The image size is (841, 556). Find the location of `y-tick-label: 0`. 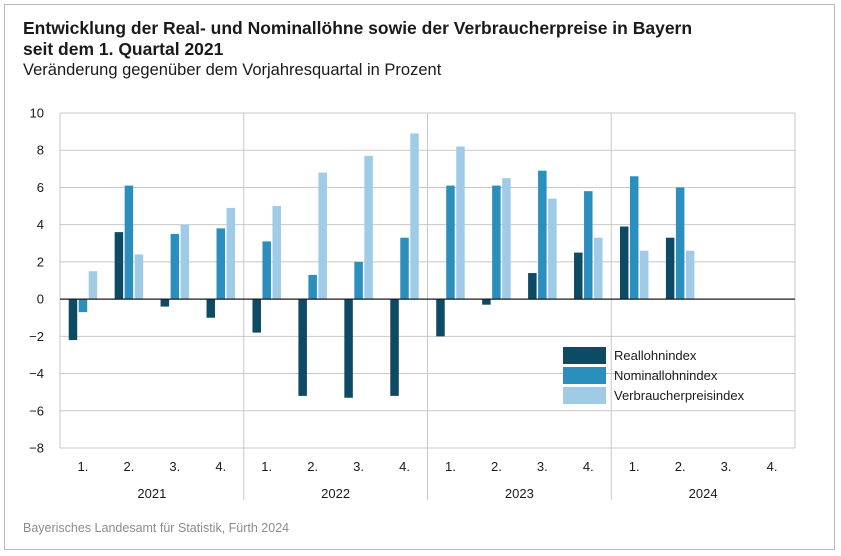

y-tick-label: 0 is located at coordinates (40, 299).